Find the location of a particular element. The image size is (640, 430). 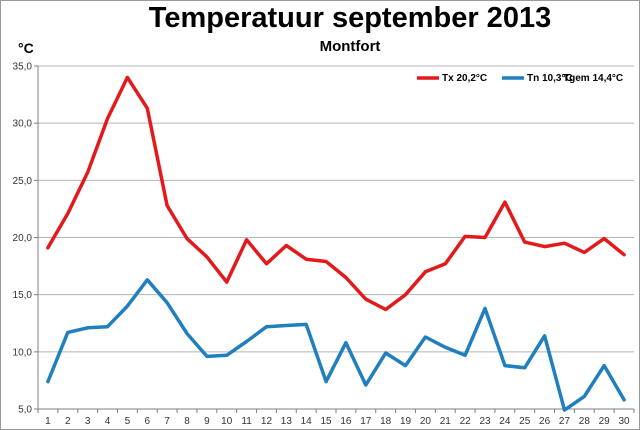

y-axis-unit-label: °C is located at coordinates (26, 48).